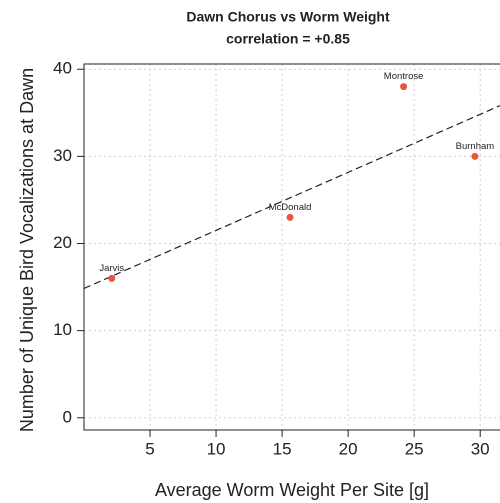  What do you see at coordinates (288, 17) in the screenshot?
I see `chart-title: Dawn Chorus vs Worm Weight` at bounding box center [288, 17].